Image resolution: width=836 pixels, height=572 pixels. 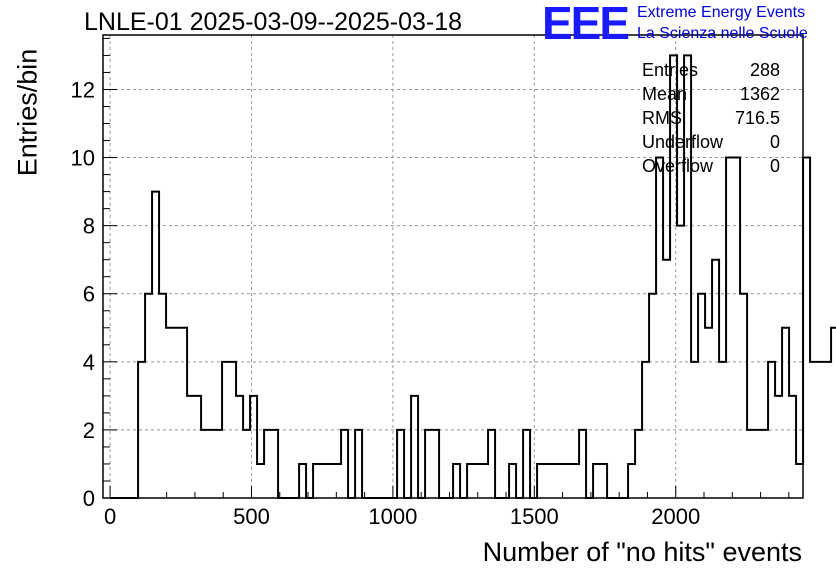 What do you see at coordinates (89, 226) in the screenshot?
I see `y-tick-label: 8` at bounding box center [89, 226].